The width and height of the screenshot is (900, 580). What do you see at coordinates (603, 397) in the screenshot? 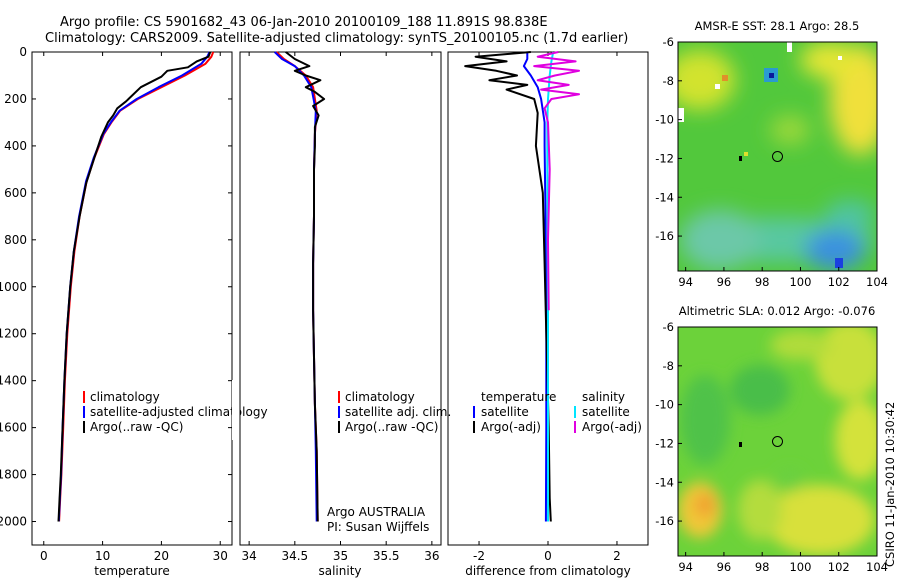
I see `legend-header-salinity: salinity` at bounding box center [603, 397].